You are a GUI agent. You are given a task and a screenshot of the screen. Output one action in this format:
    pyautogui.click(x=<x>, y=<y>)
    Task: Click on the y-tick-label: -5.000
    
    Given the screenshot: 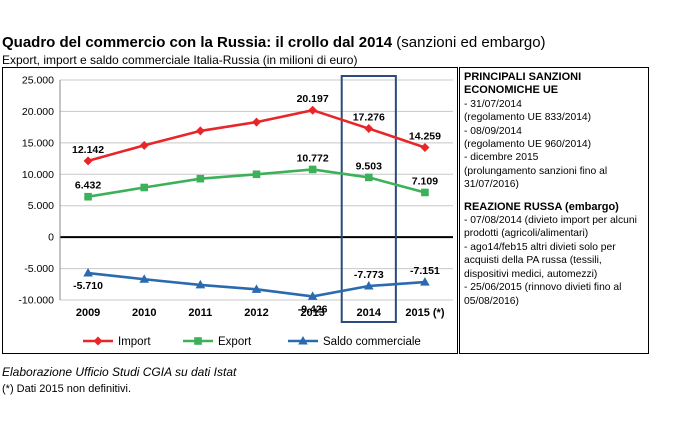 What is the action you would take?
    pyautogui.click(x=39, y=269)
    